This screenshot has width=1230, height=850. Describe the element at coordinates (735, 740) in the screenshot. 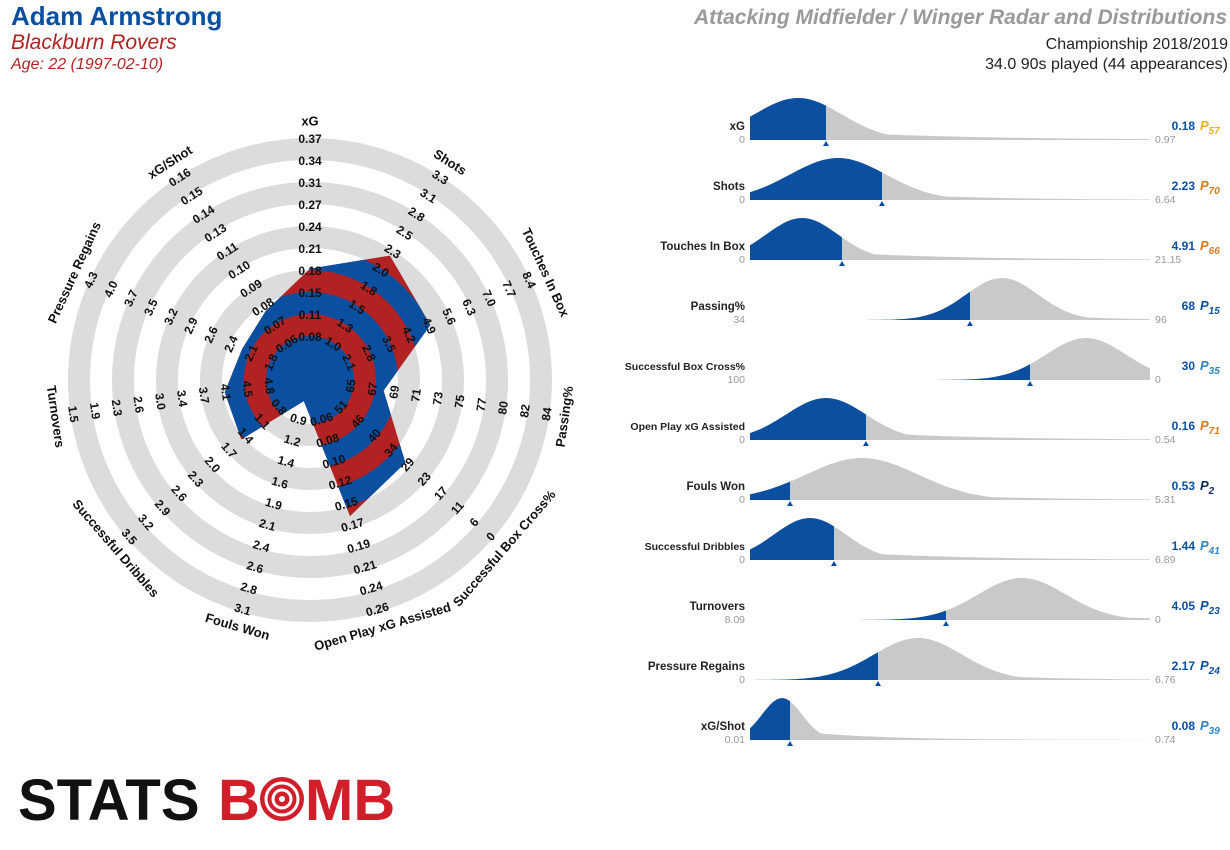

I see `distribution-min-label: 0.01` at that location.